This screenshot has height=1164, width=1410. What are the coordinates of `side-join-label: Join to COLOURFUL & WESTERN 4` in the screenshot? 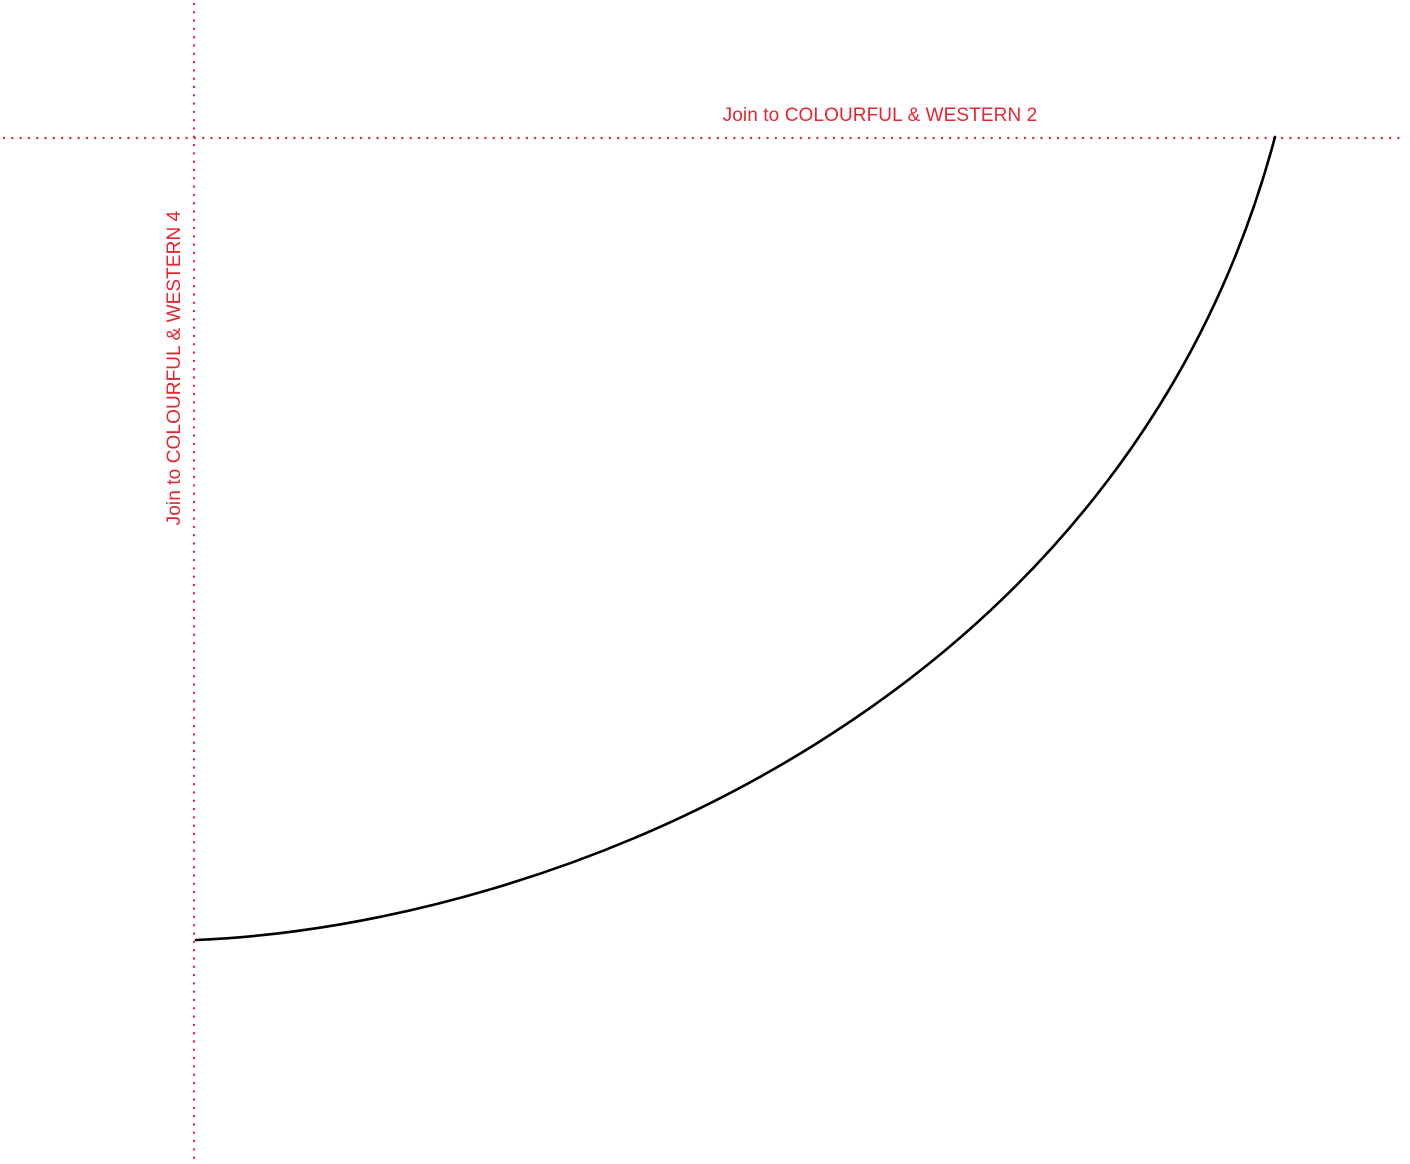 It's located at (174, 367).